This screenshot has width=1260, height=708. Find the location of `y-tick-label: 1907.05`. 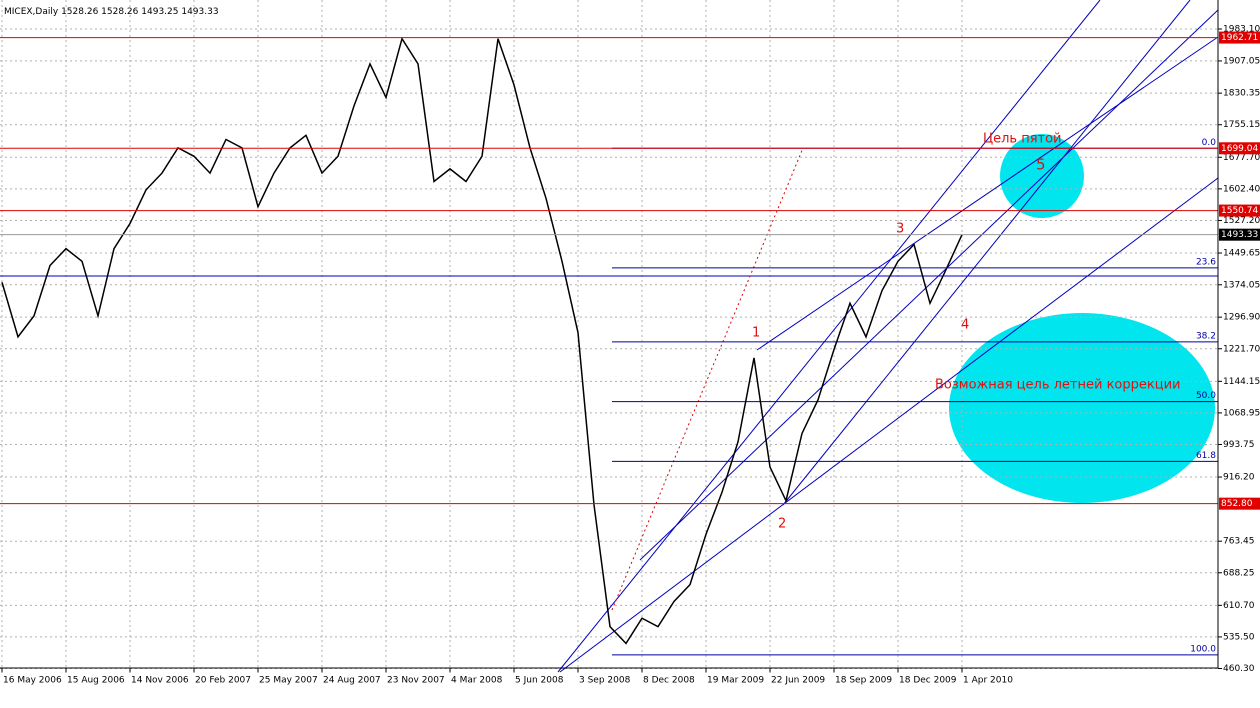

y-tick-label: 1907.05 is located at coordinates (1241, 61).